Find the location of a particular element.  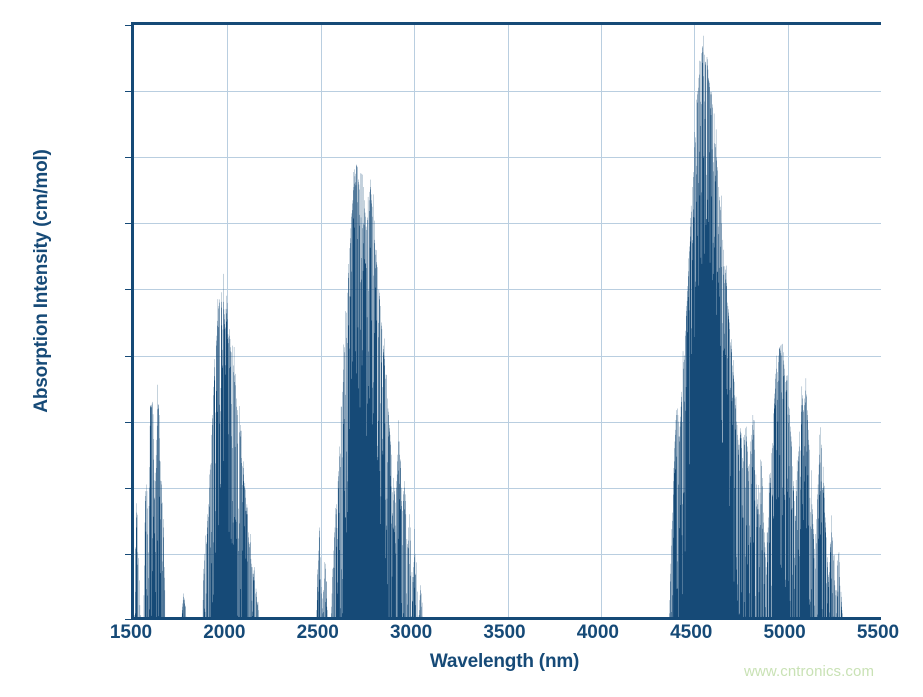

x-axis-title: Wavelength (nm) is located at coordinates (504, 661).